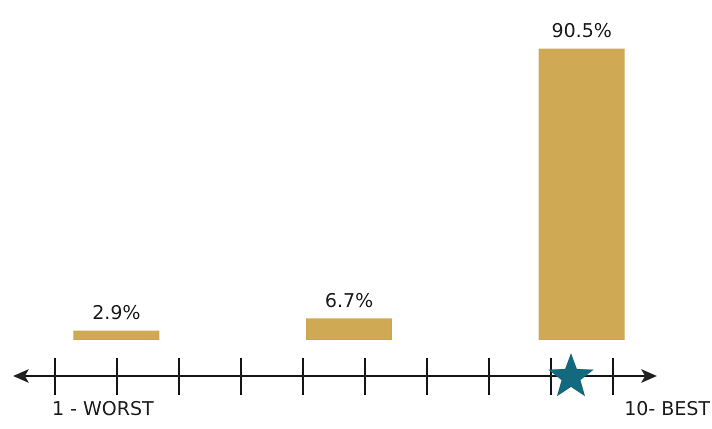  What do you see at coordinates (349, 301) in the screenshot?
I see `data-label: 6.7%` at bounding box center [349, 301].